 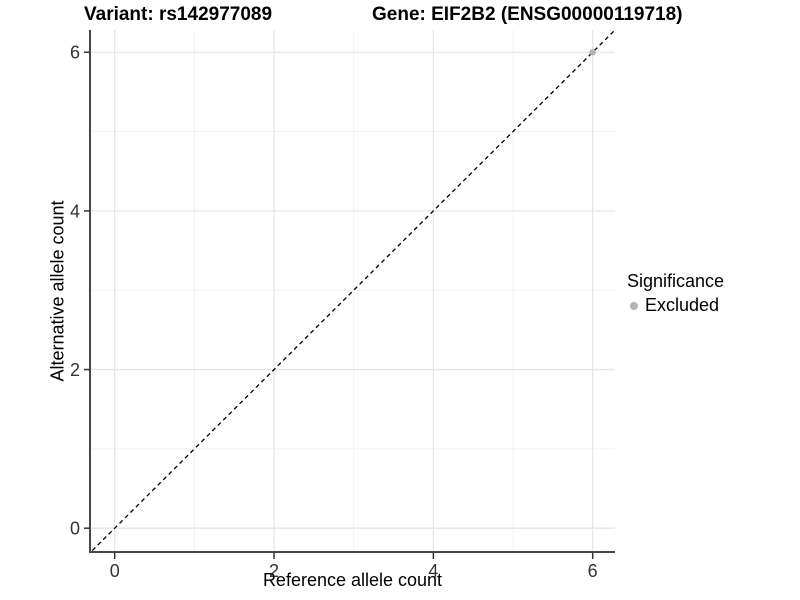 I want to click on legend-item-label: Excluded, so click(x=682, y=305).